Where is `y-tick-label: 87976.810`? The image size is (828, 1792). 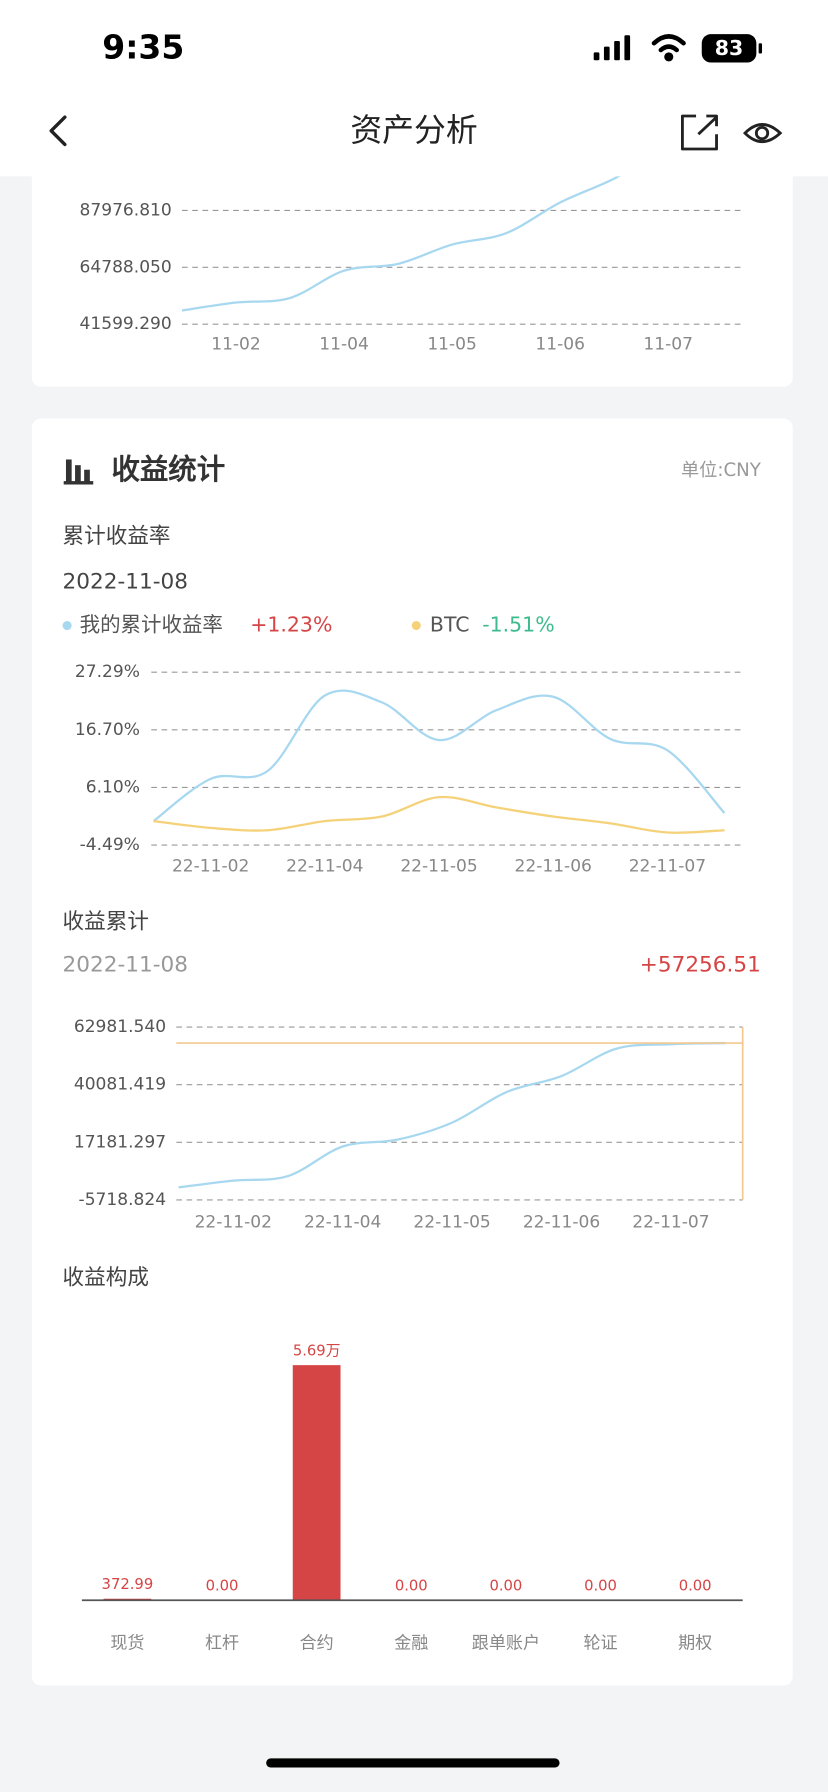 y-tick-label: 87976.810 is located at coordinates (126, 210).